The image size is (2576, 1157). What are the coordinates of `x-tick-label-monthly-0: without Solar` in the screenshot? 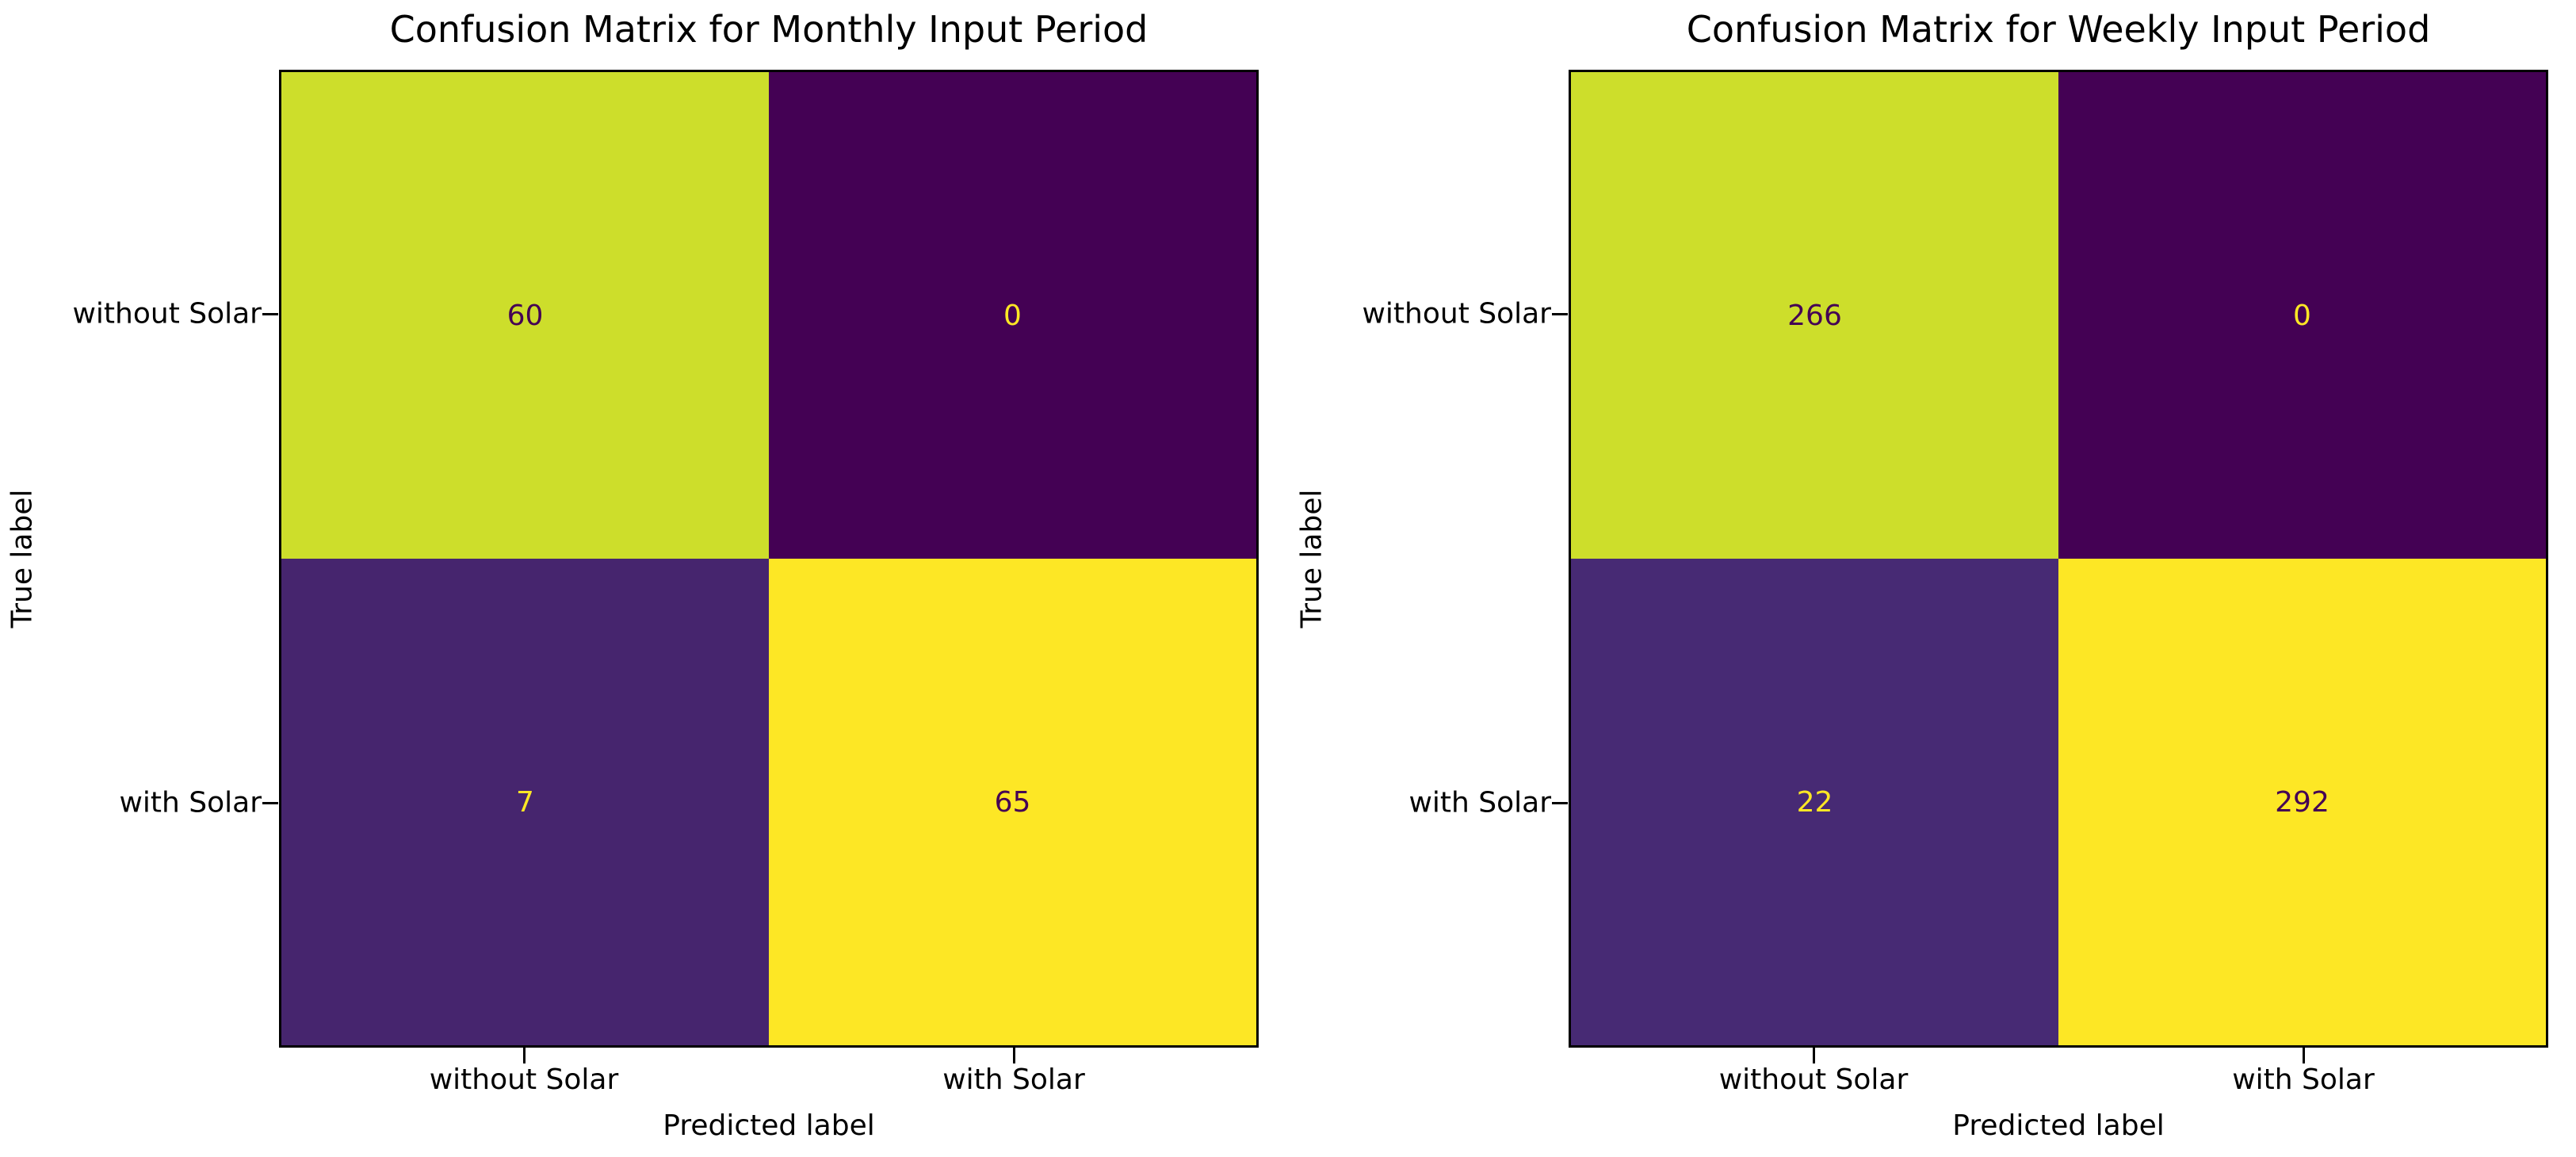 It's located at (524, 1079).